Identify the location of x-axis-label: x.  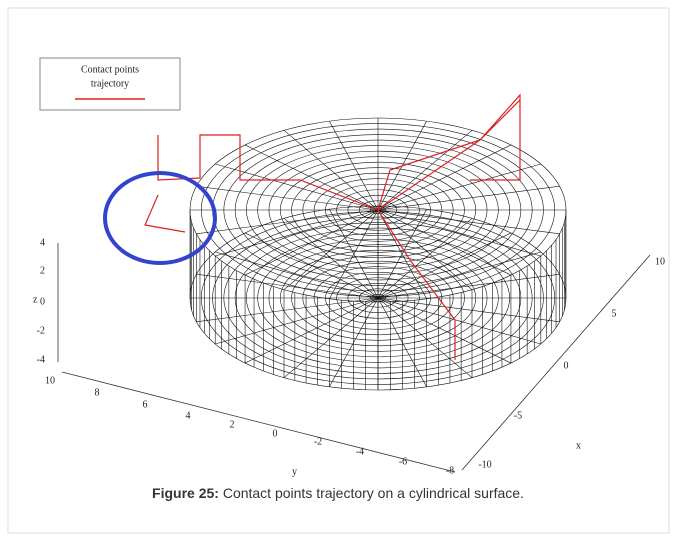
(578, 445).